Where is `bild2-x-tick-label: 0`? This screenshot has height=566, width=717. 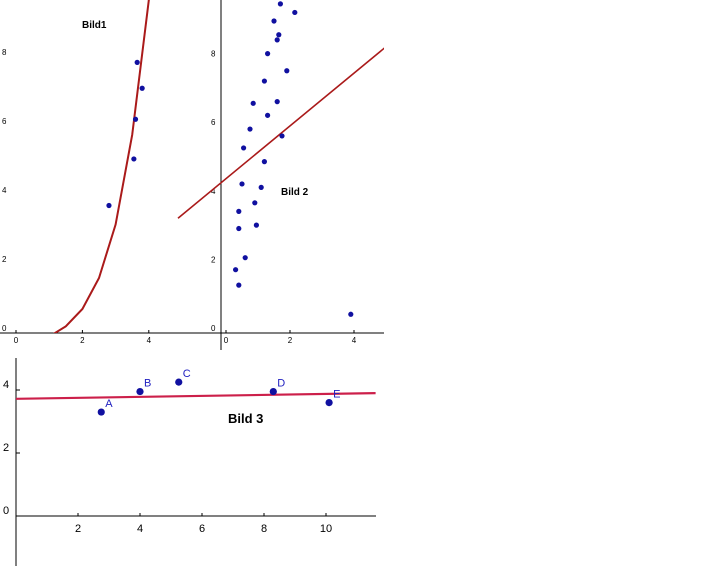
bild2-x-tick-label: 0 is located at coordinates (226, 340).